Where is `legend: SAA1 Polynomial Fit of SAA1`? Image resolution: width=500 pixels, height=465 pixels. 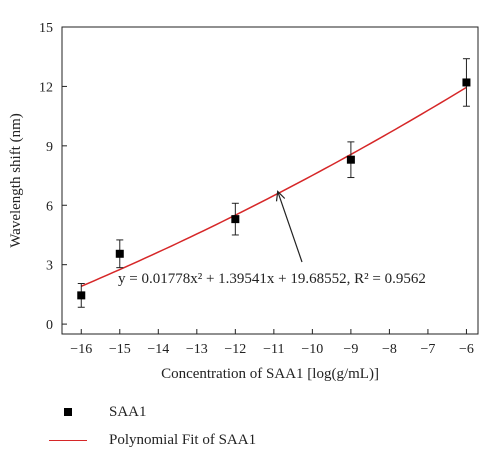 legend: SAA1 Polynomial Fit of SAA1 is located at coordinates (190, 426).